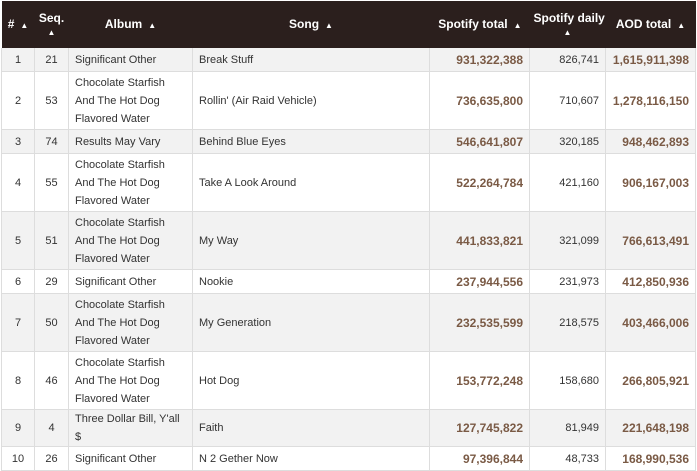 The height and width of the screenshot is (471, 697). What do you see at coordinates (311, 60) in the screenshot?
I see `cell-song: Break Stuff` at bounding box center [311, 60].